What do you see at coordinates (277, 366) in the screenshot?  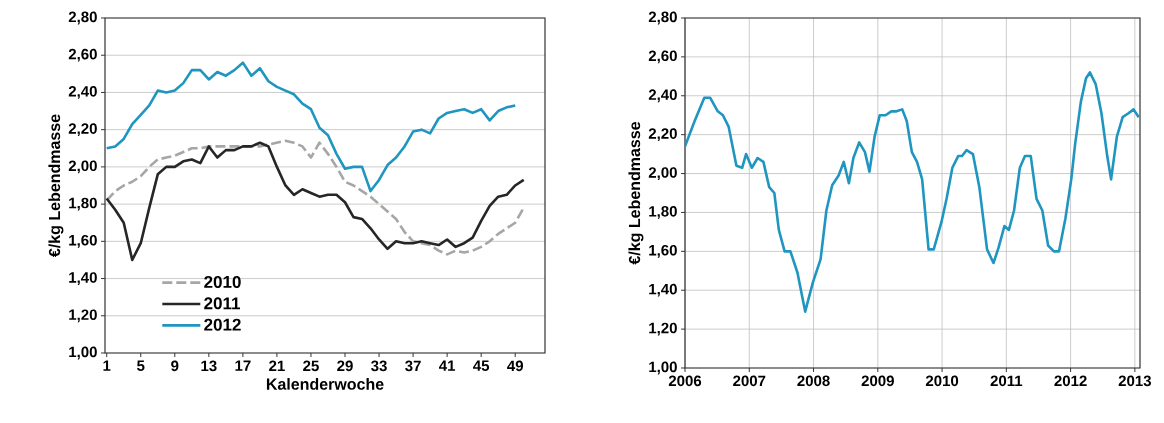 I see `x-tick-label: 21` at bounding box center [277, 366].